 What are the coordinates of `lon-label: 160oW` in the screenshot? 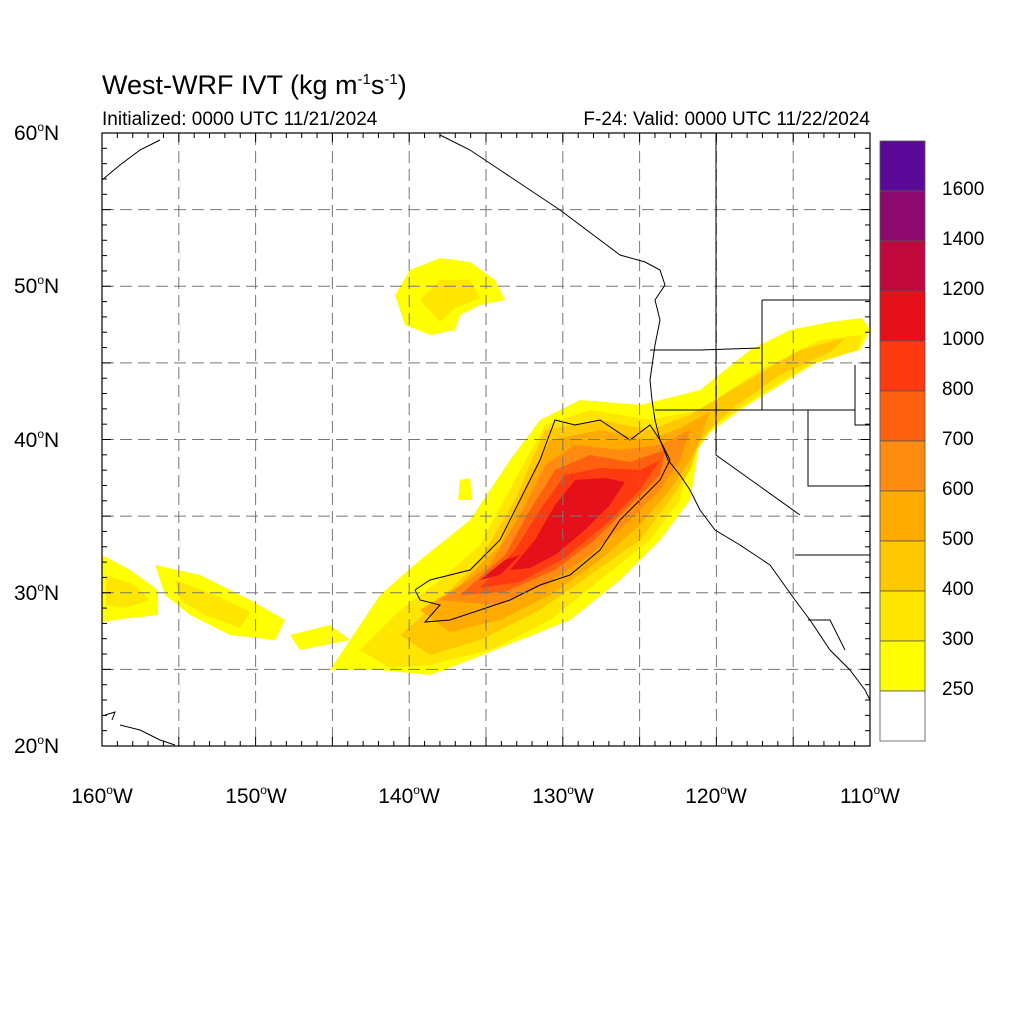 It's located at (102, 795).